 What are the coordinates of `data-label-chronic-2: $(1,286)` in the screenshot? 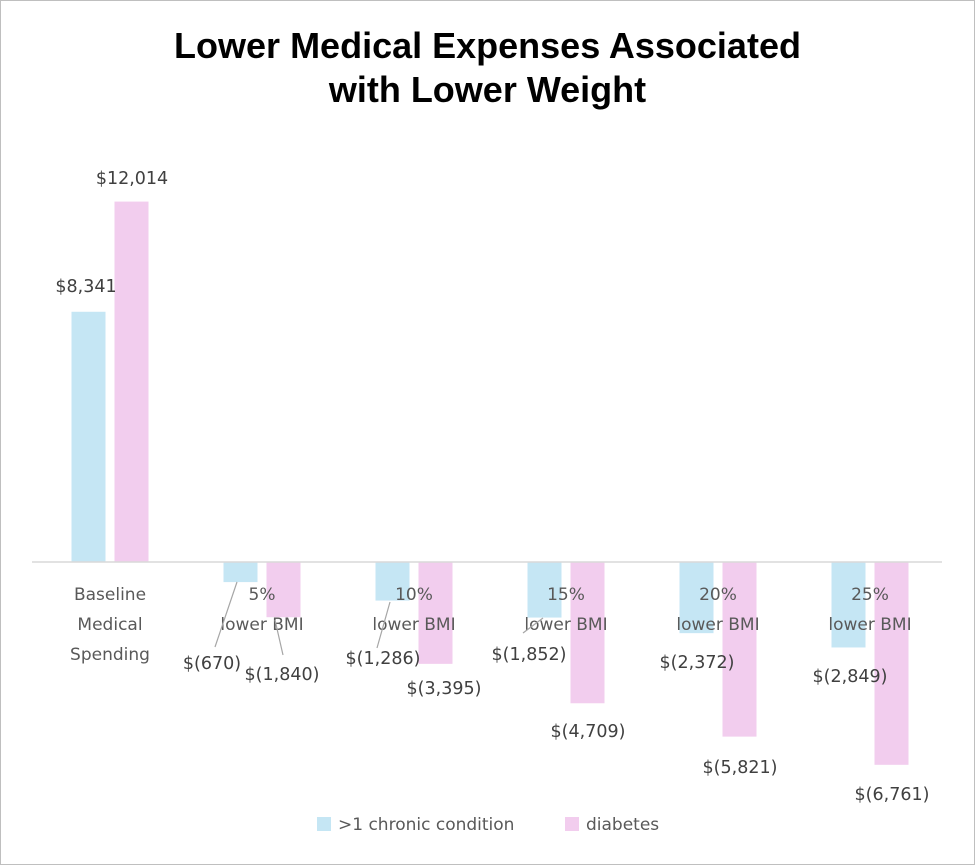 It's located at (383, 659).